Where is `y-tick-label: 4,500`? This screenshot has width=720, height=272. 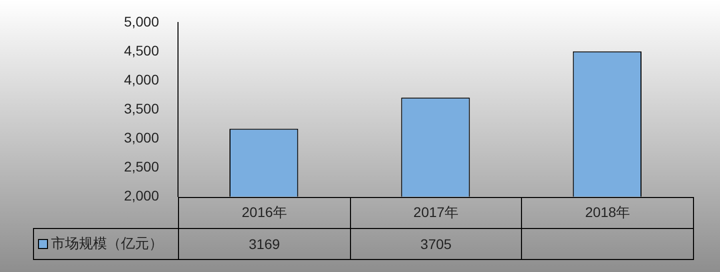 y-tick-label: 4,500 is located at coordinates (142, 50).